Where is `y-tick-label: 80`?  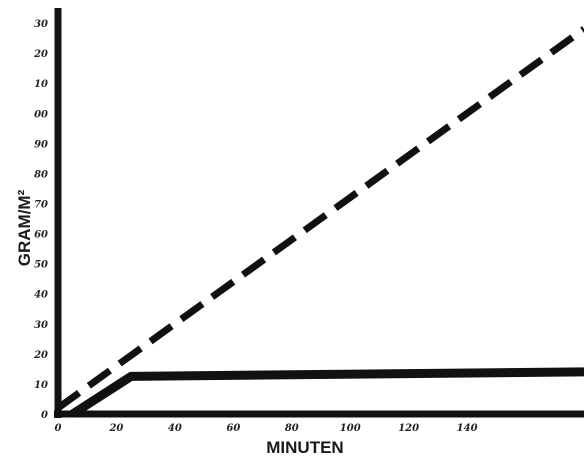
y-tick-label: 80 is located at coordinates (41, 174).